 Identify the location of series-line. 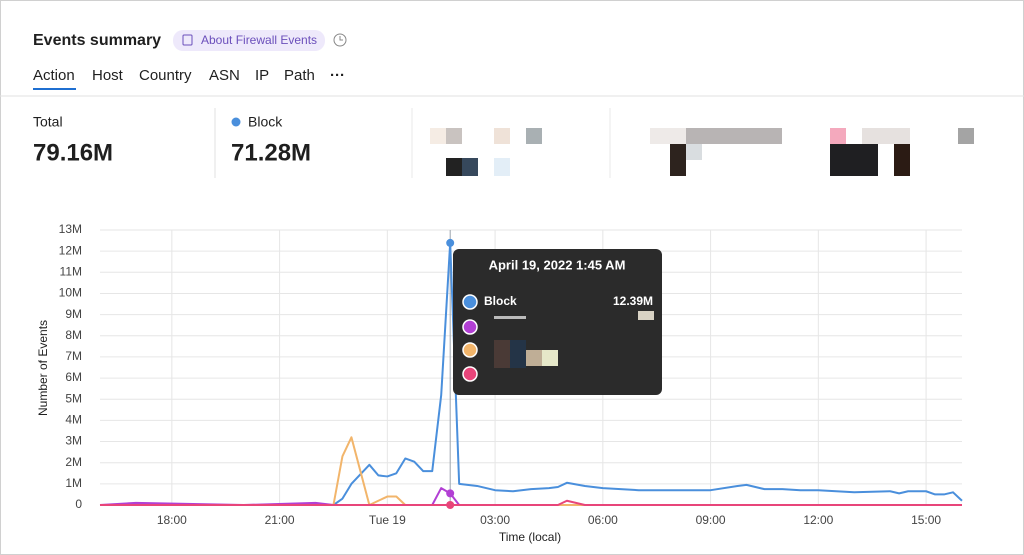
(531, 502).